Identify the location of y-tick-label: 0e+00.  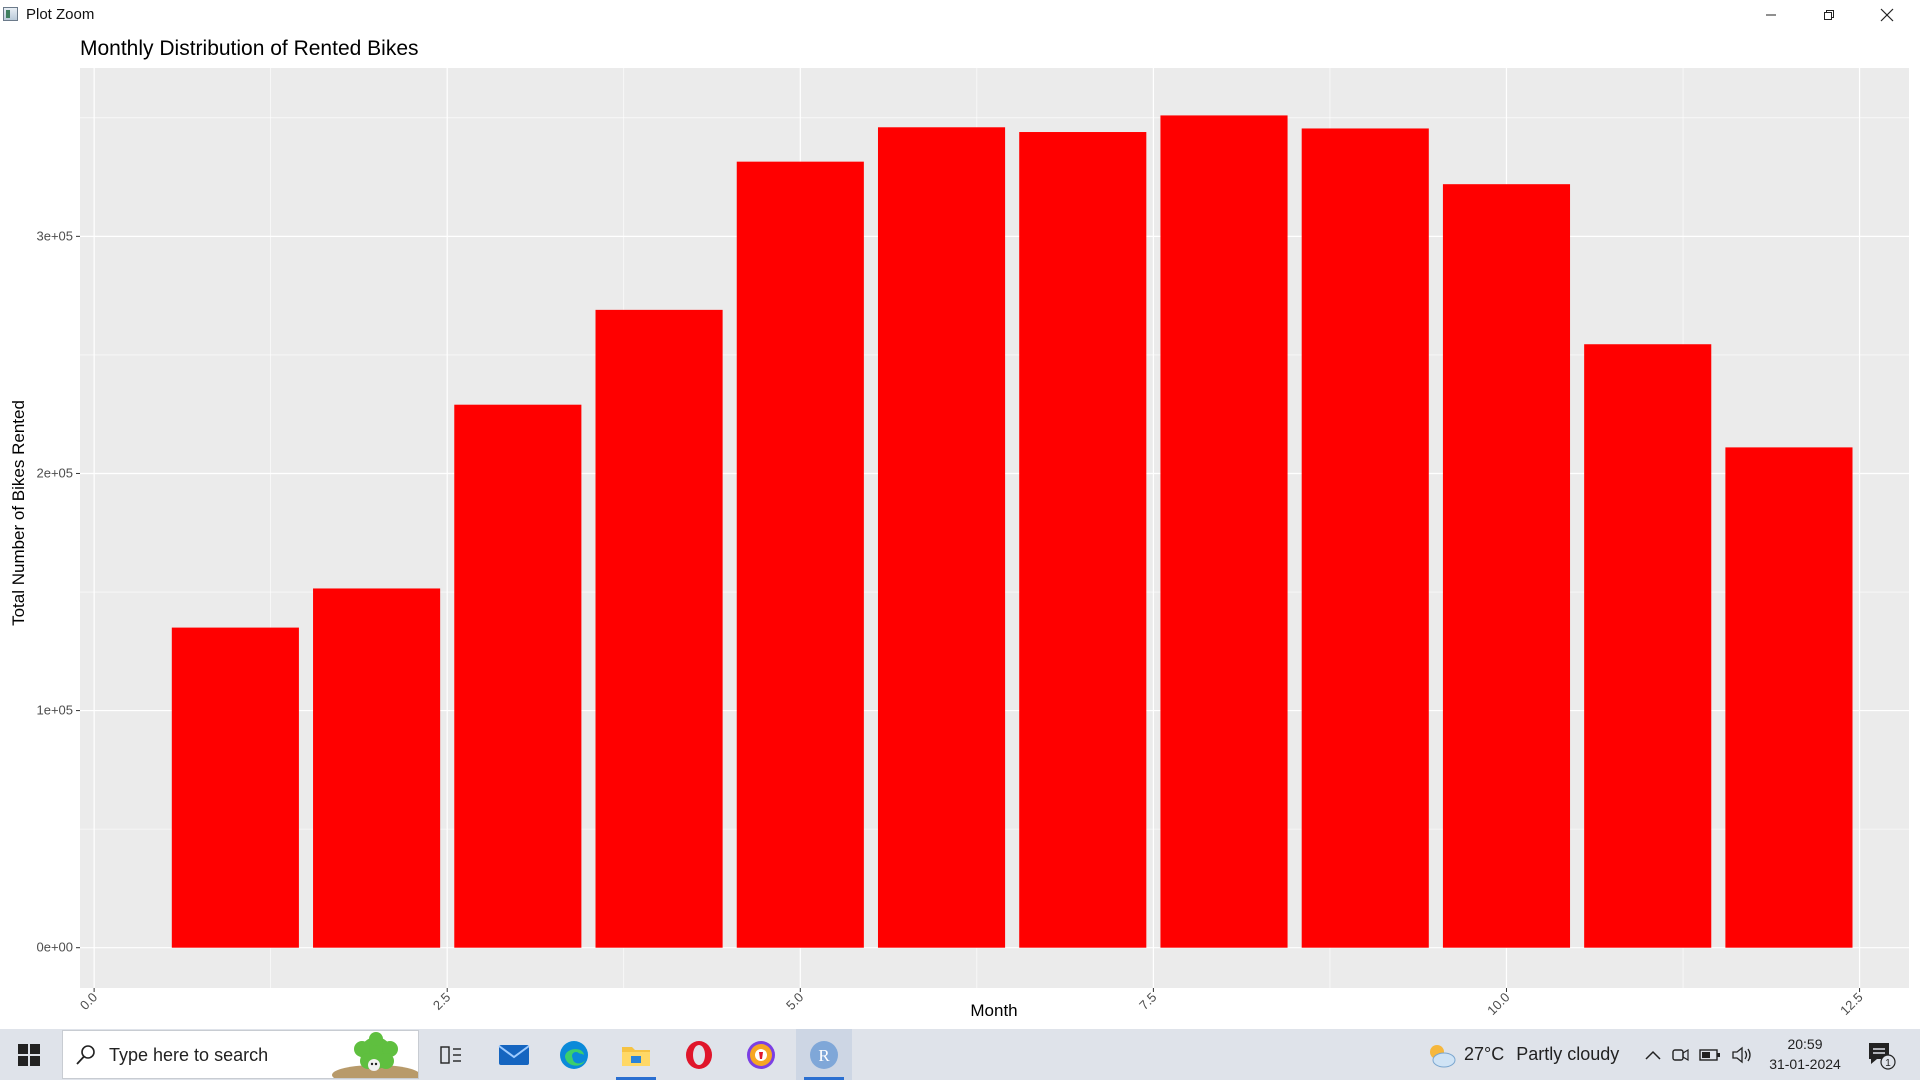
(54, 947).